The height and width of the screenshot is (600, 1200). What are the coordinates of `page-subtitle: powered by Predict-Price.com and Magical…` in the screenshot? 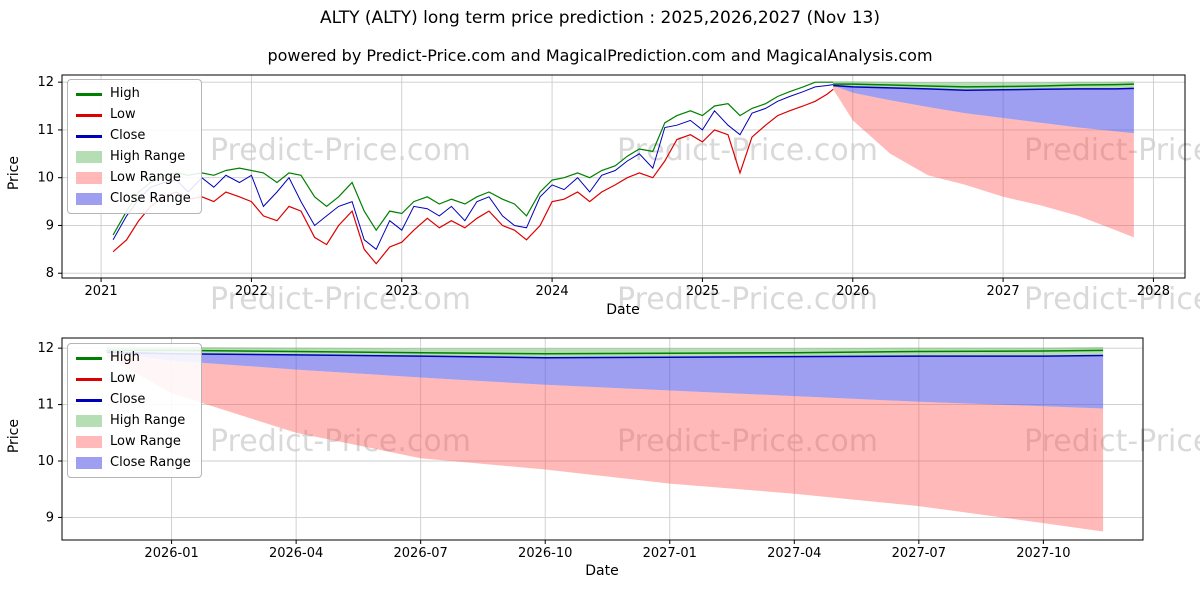 It's located at (600, 55).